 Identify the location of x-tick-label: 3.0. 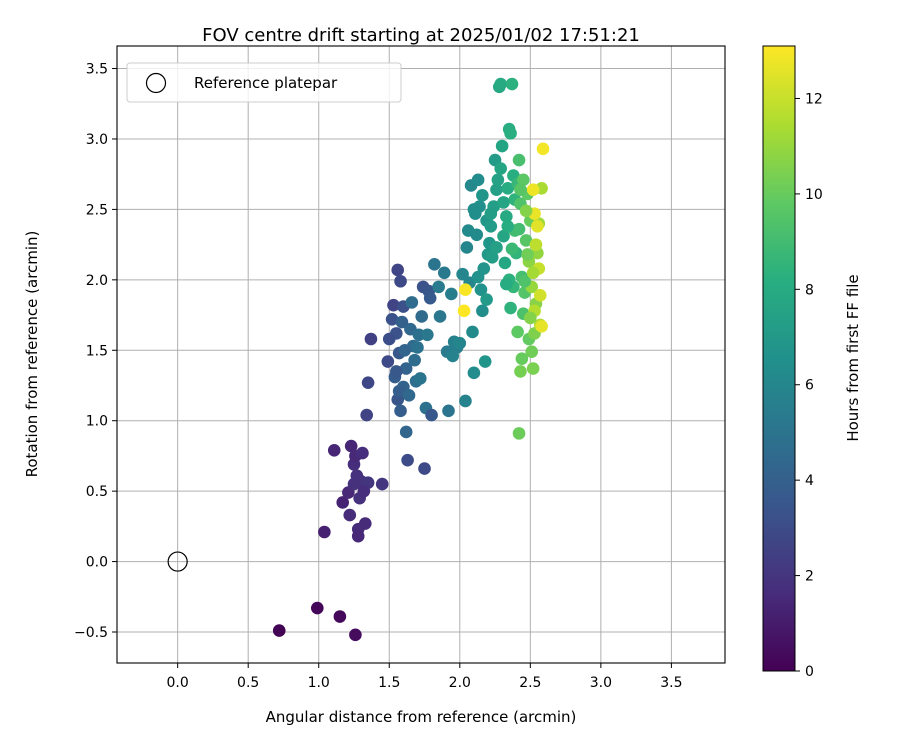
(601, 683).